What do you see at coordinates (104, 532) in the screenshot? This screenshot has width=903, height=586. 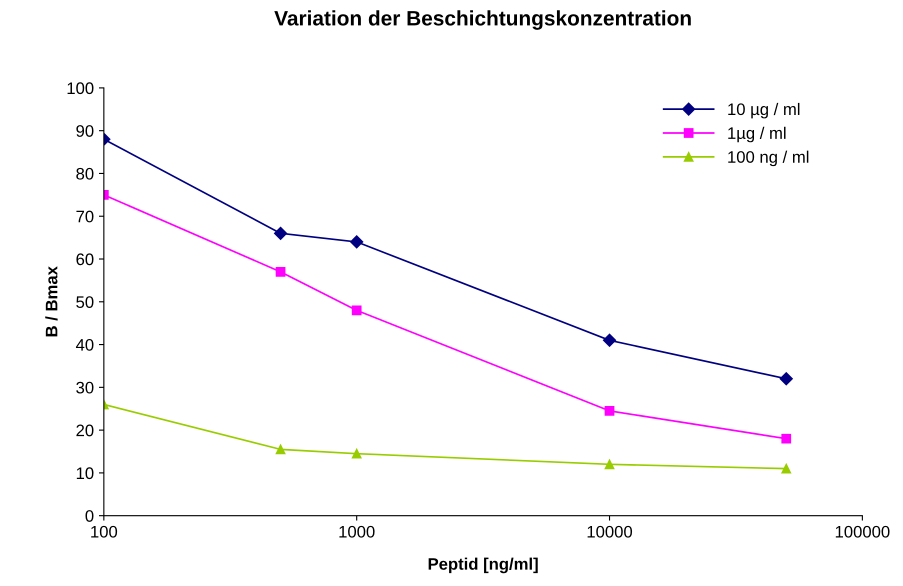 I see `x-tick-label: 100` at bounding box center [104, 532].